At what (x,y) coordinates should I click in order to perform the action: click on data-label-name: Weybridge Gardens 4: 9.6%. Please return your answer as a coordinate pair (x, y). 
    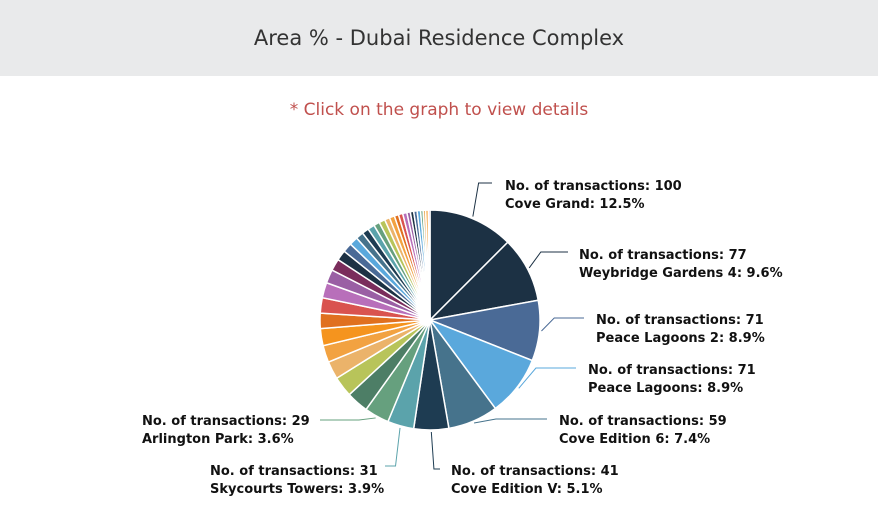
    Looking at the image, I should click on (681, 273).